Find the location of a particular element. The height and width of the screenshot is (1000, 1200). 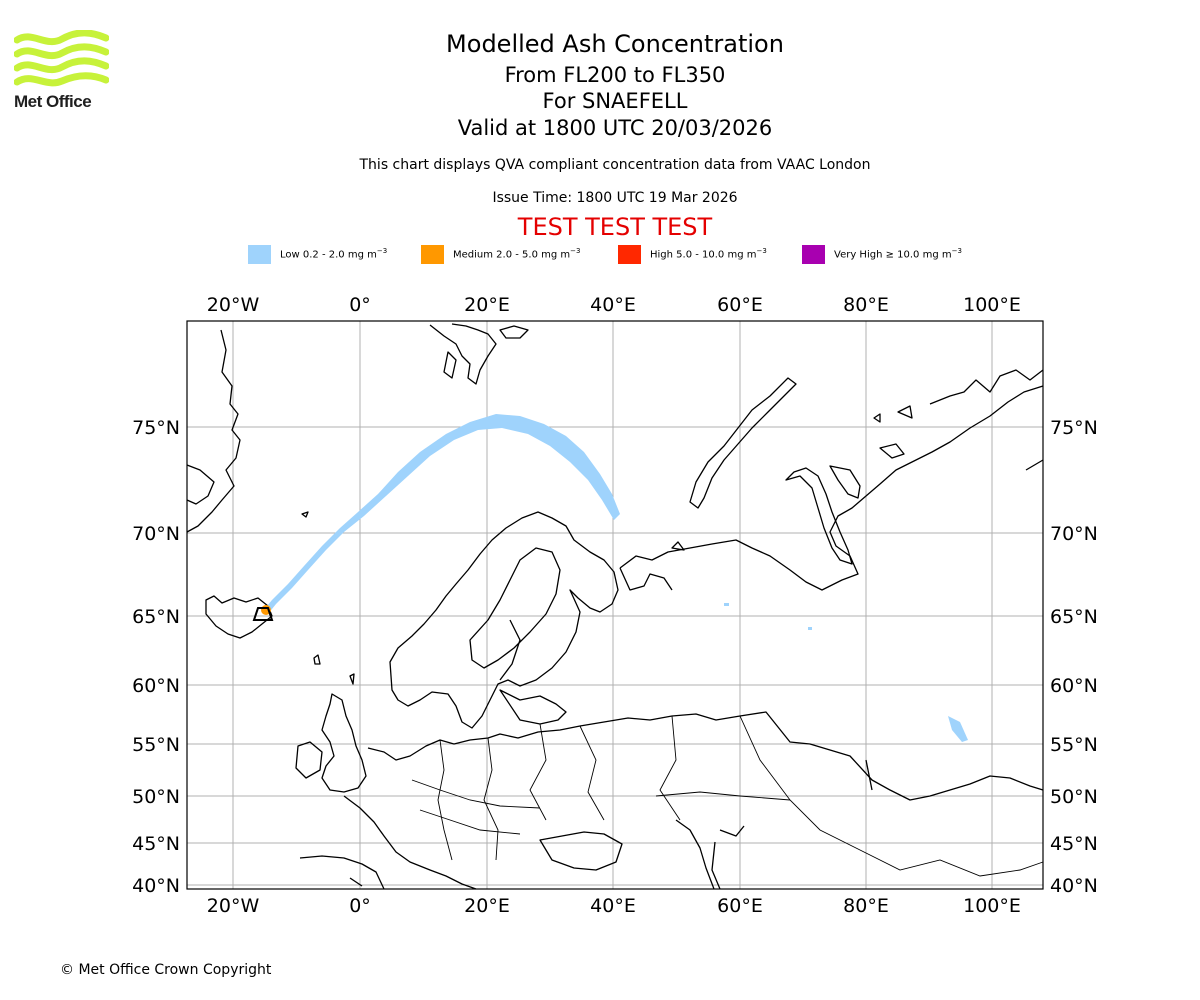

lon-label-top: 20°W is located at coordinates (233, 305).